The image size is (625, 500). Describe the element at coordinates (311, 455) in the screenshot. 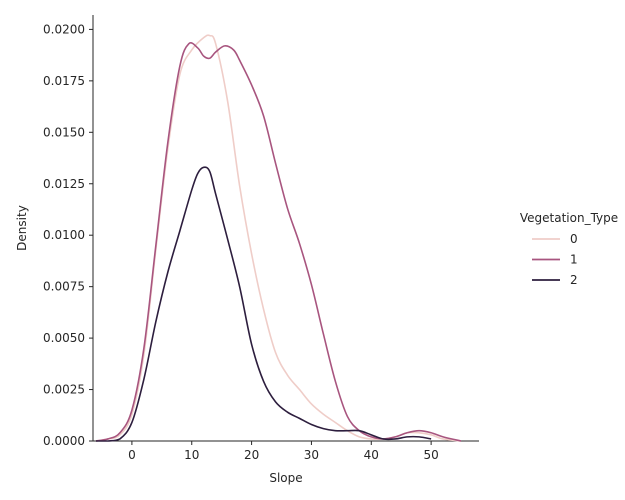

I see `x-tick-label: 30` at that location.